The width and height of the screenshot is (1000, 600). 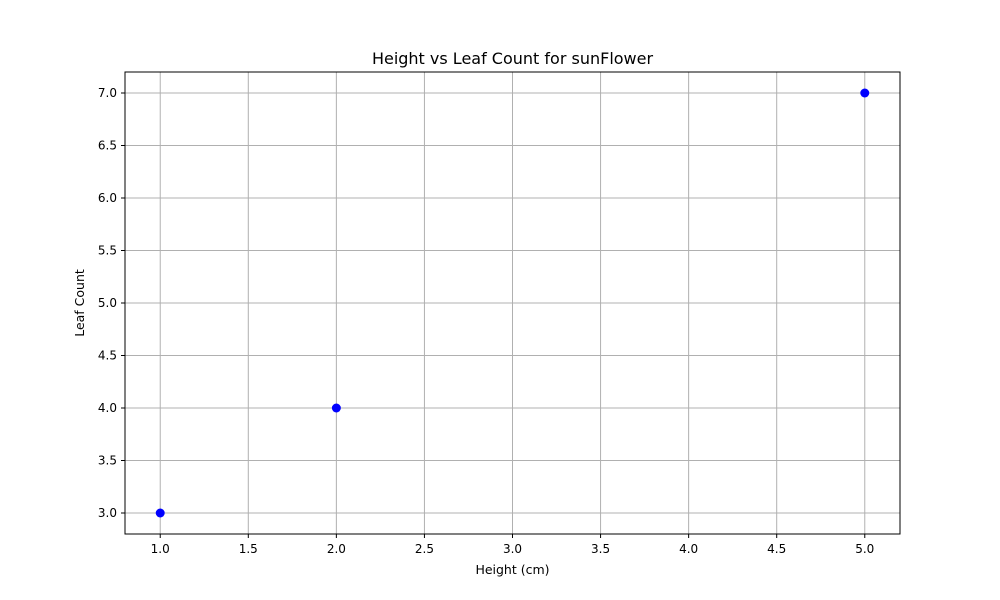 I want to click on x-axis-ticks: 1.0 1.5 2.0 2.5 3.0 3.5 4.0 4.5 5.0, so click(x=512, y=545).